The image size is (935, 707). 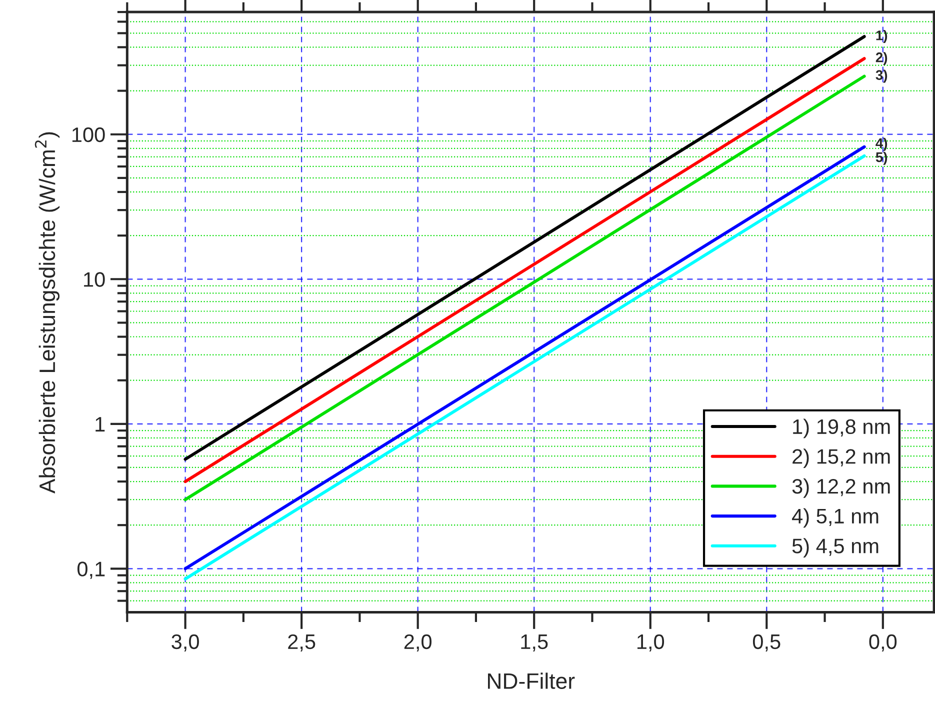 I want to click on y-tick-label: 0,1, so click(x=91, y=570).